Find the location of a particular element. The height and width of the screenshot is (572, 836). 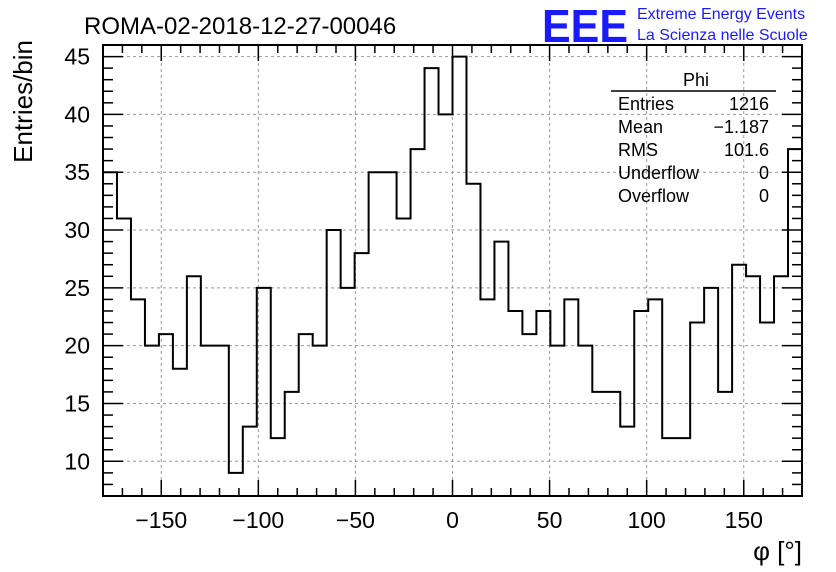

x-tick-labels: −150 −100 −50 0 50 100 150 is located at coordinates (449, 520).